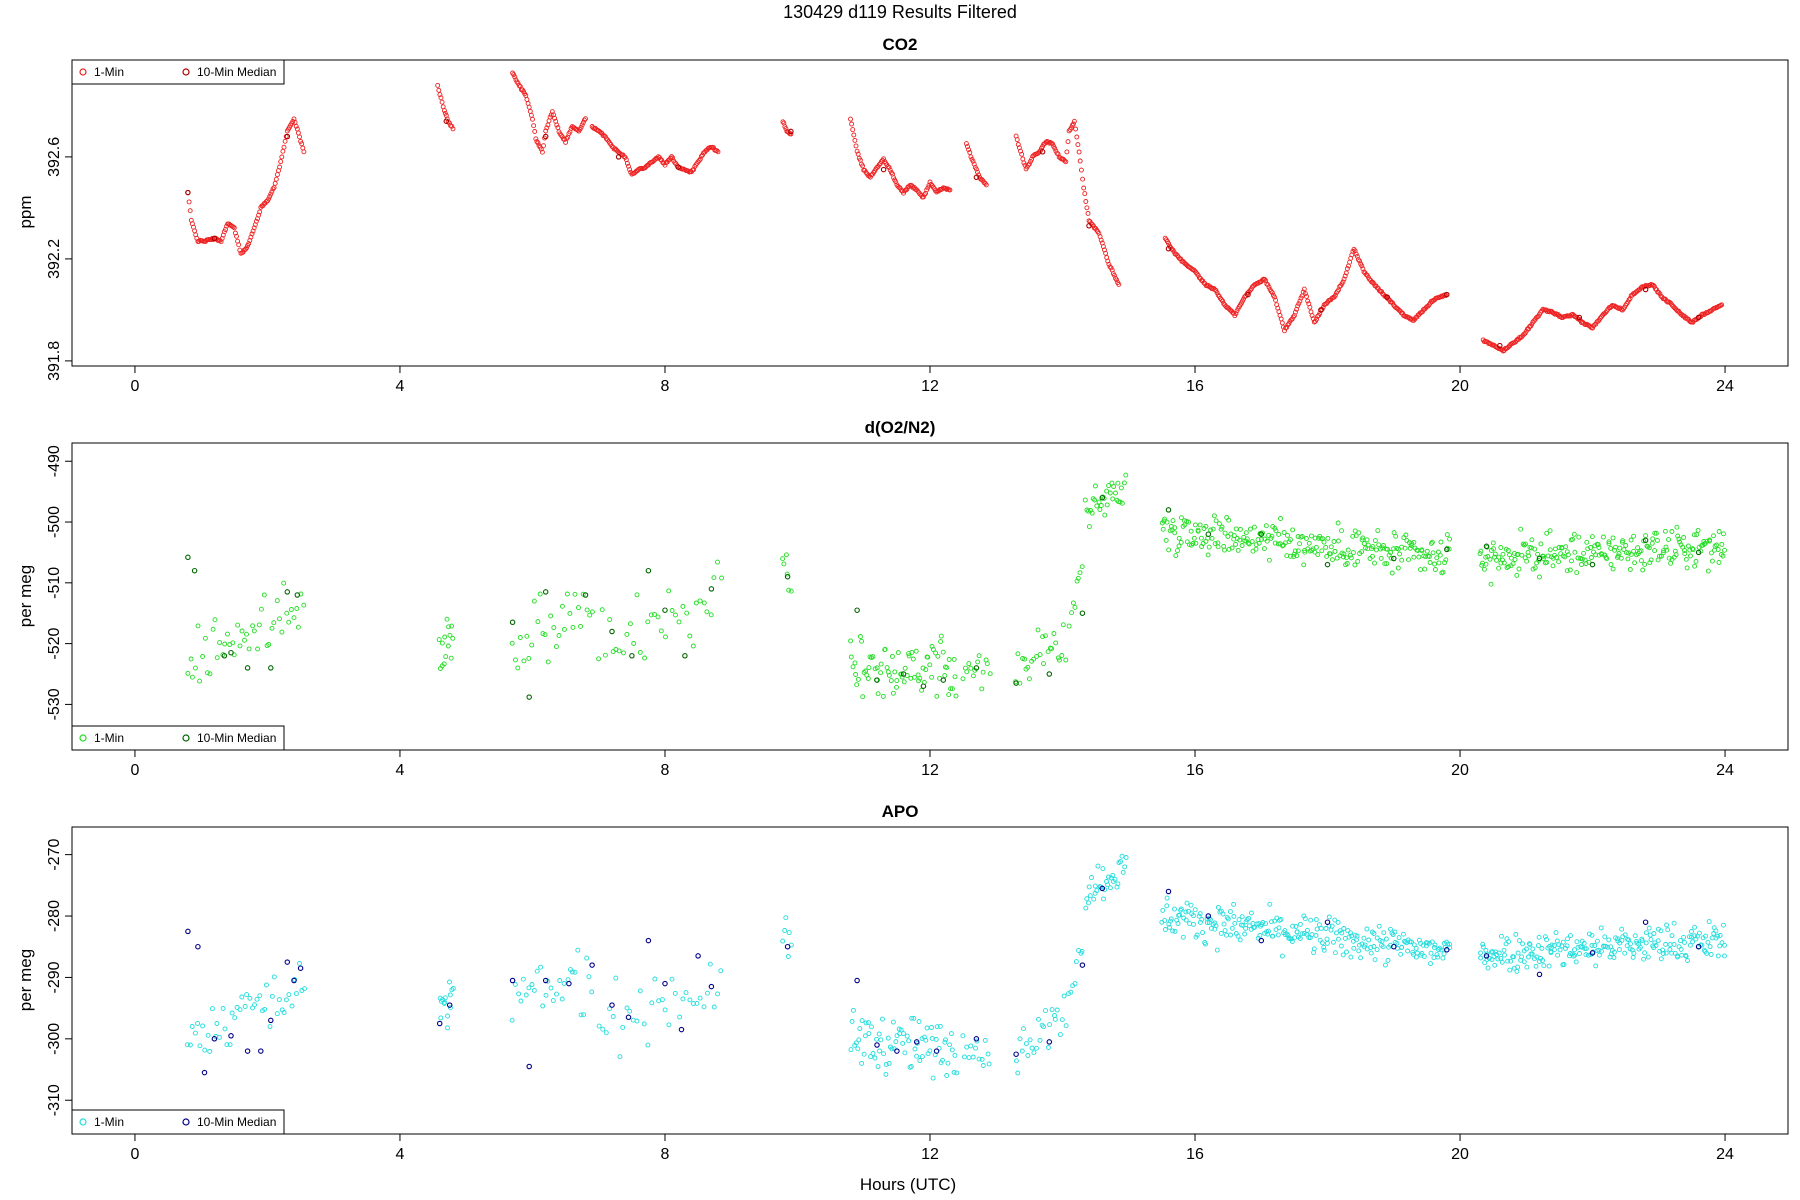  What do you see at coordinates (1049, 674) in the screenshot?
I see `o2n2-median-point` at bounding box center [1049, 674].